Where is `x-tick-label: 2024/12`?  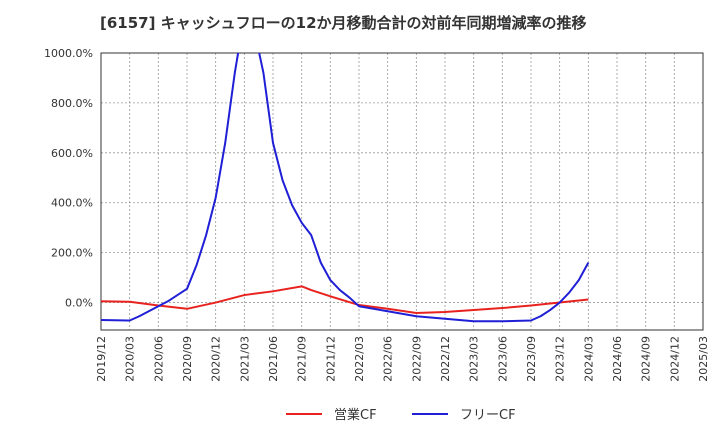 x-tick-label: 2024/12 is located at coordinates (674, 359).